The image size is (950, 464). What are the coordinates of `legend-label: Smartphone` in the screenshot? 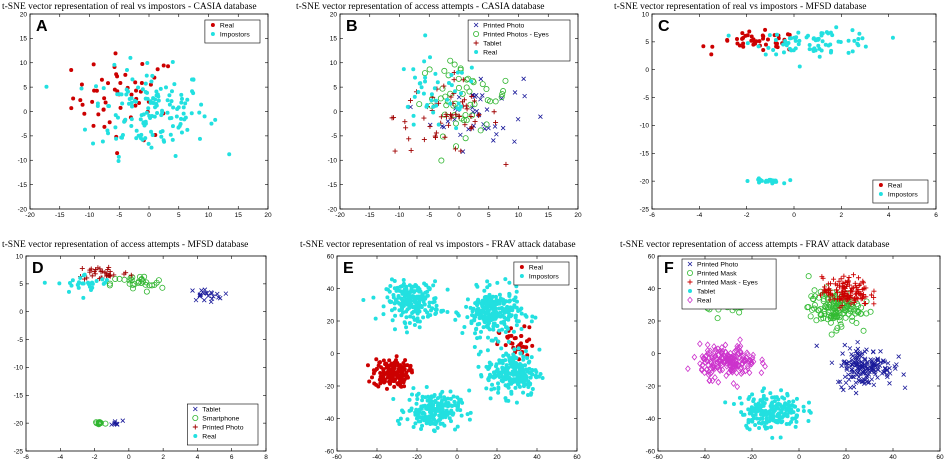 It's located at (220, 419).